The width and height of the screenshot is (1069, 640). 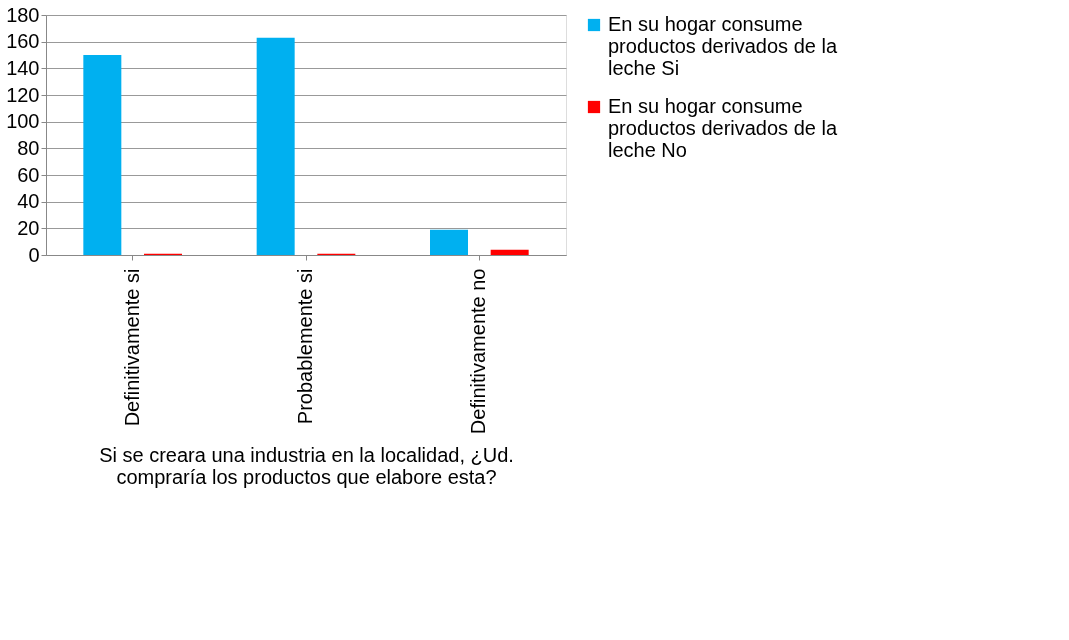 What do you see at coordinates (23, 14) in the screenshot?
I see `y-tick-label: 180` at bounding box center [23, 14].